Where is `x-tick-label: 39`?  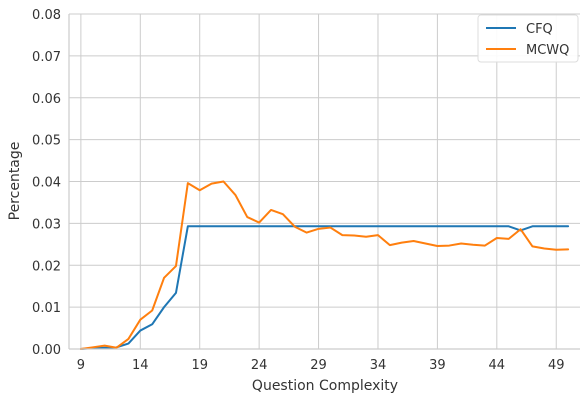
x-tick-label: 39 is located at coordinates (437, 365).